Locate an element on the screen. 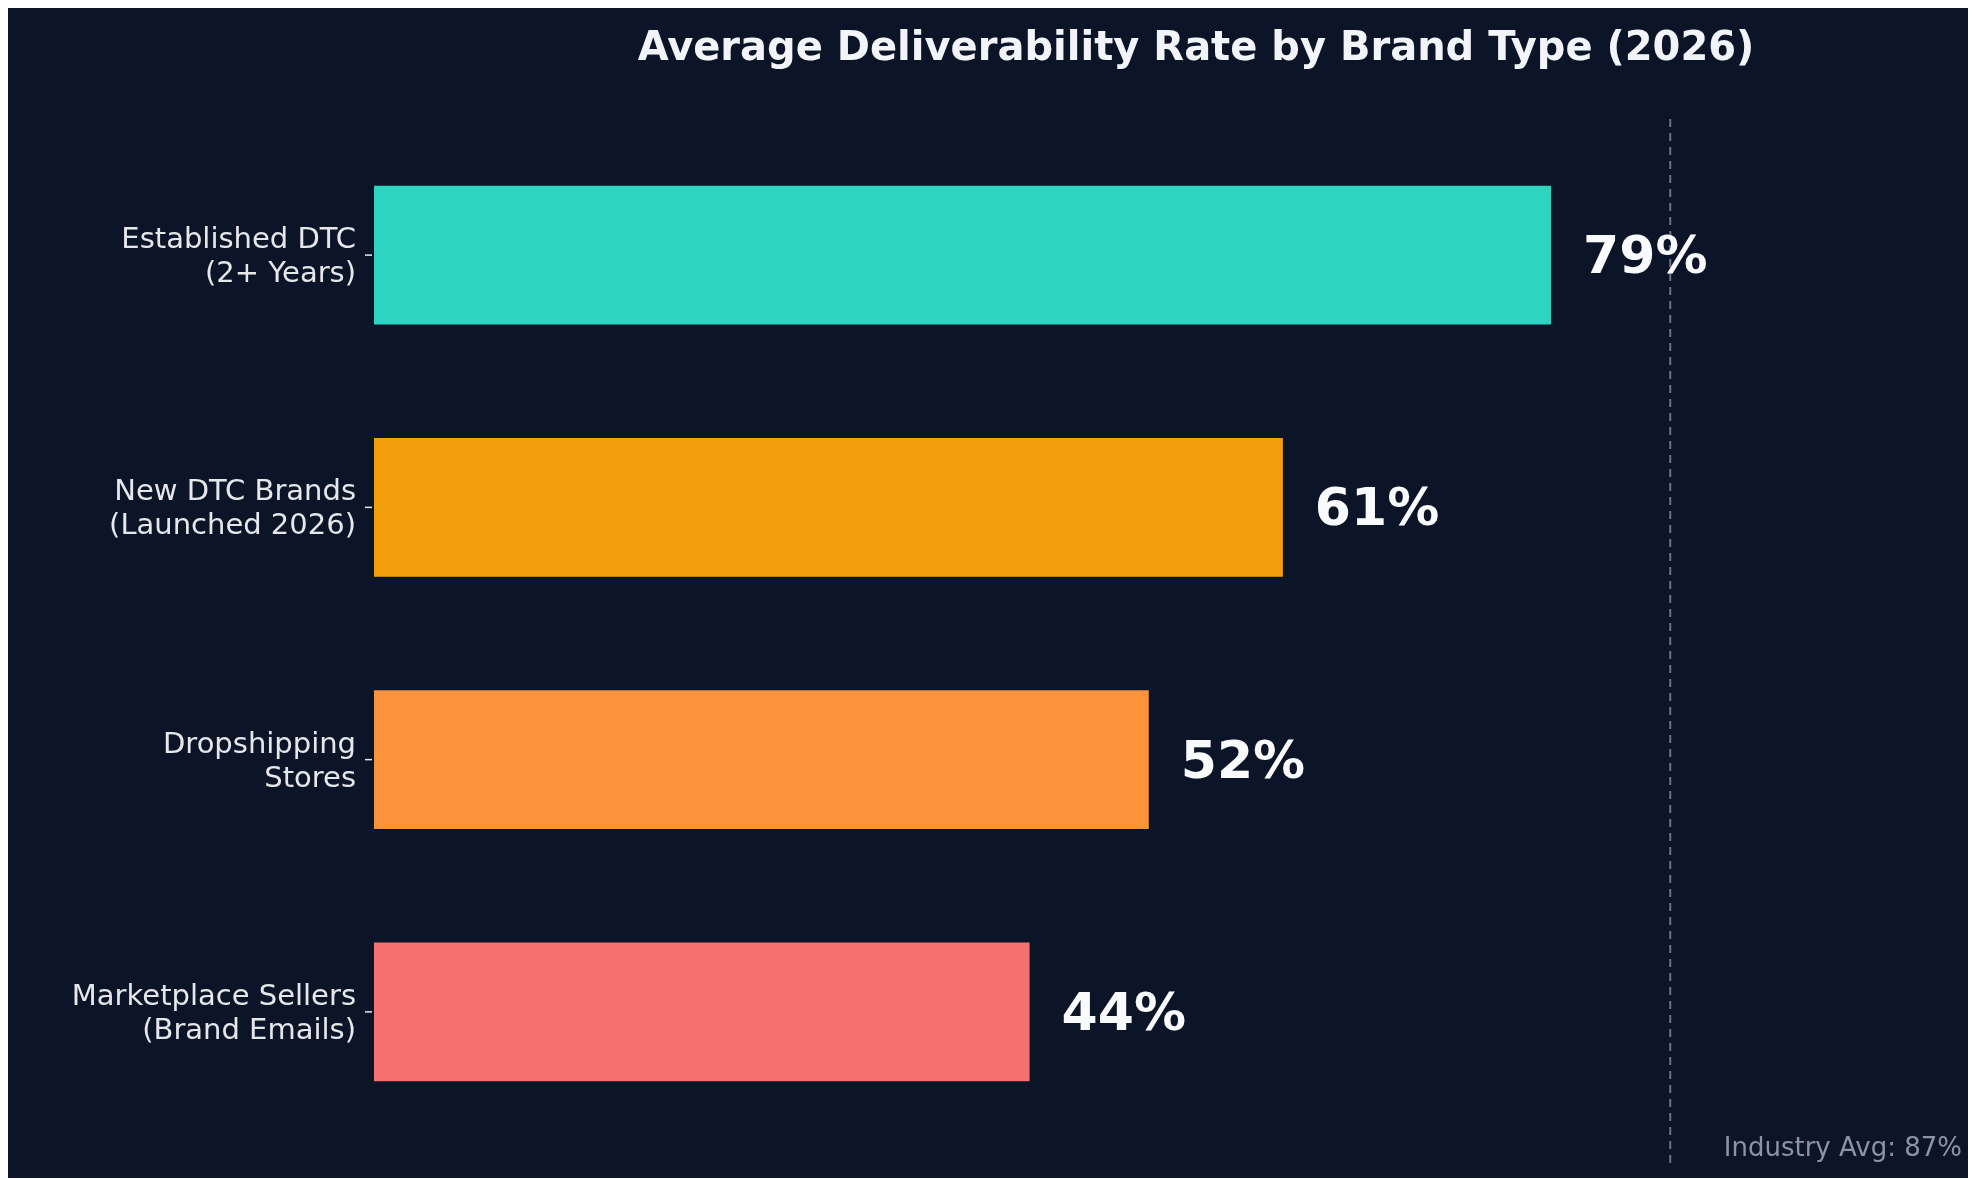 This screenshot has width=1976, height=1180. data-label: 52% is located at coordinates (1243, 759).